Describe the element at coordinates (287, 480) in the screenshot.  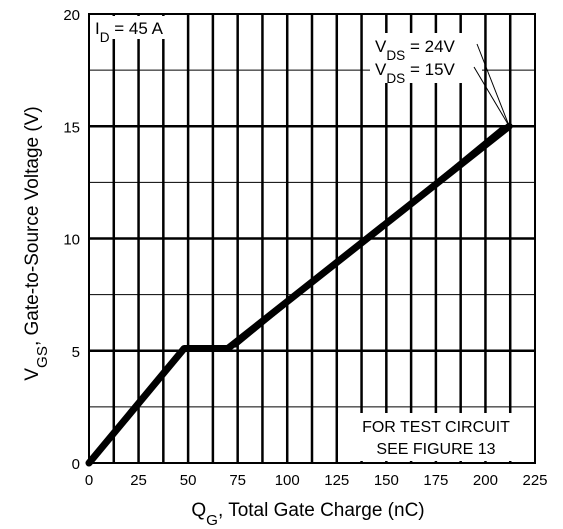
I see `x-tick-label: 100` at that location.